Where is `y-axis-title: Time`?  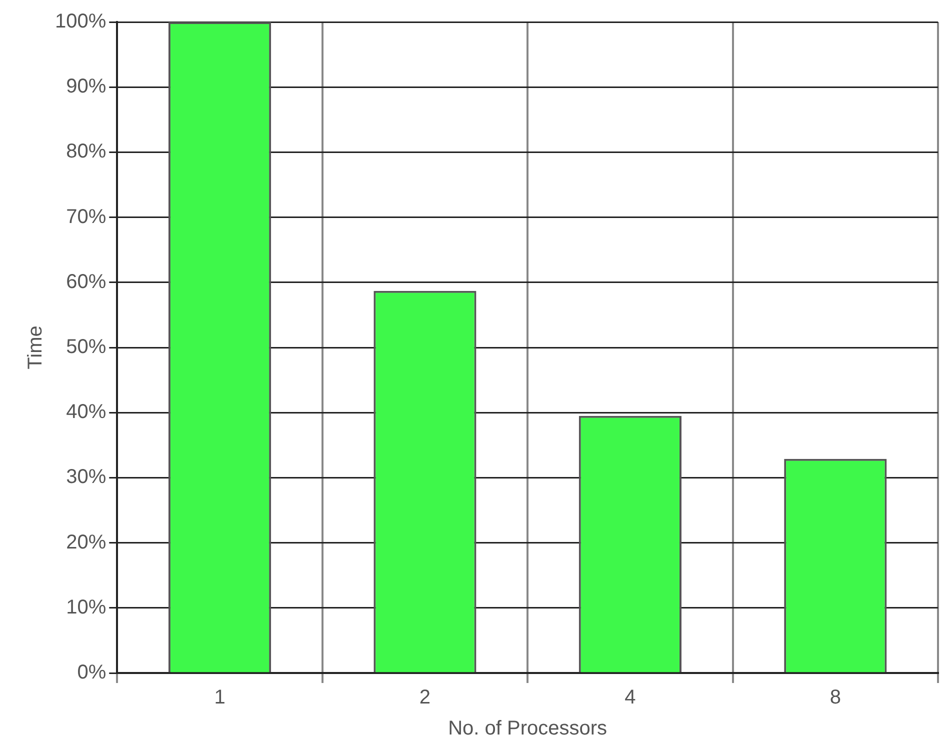
y-axis-title: Time is located at coordinates (35, 348).